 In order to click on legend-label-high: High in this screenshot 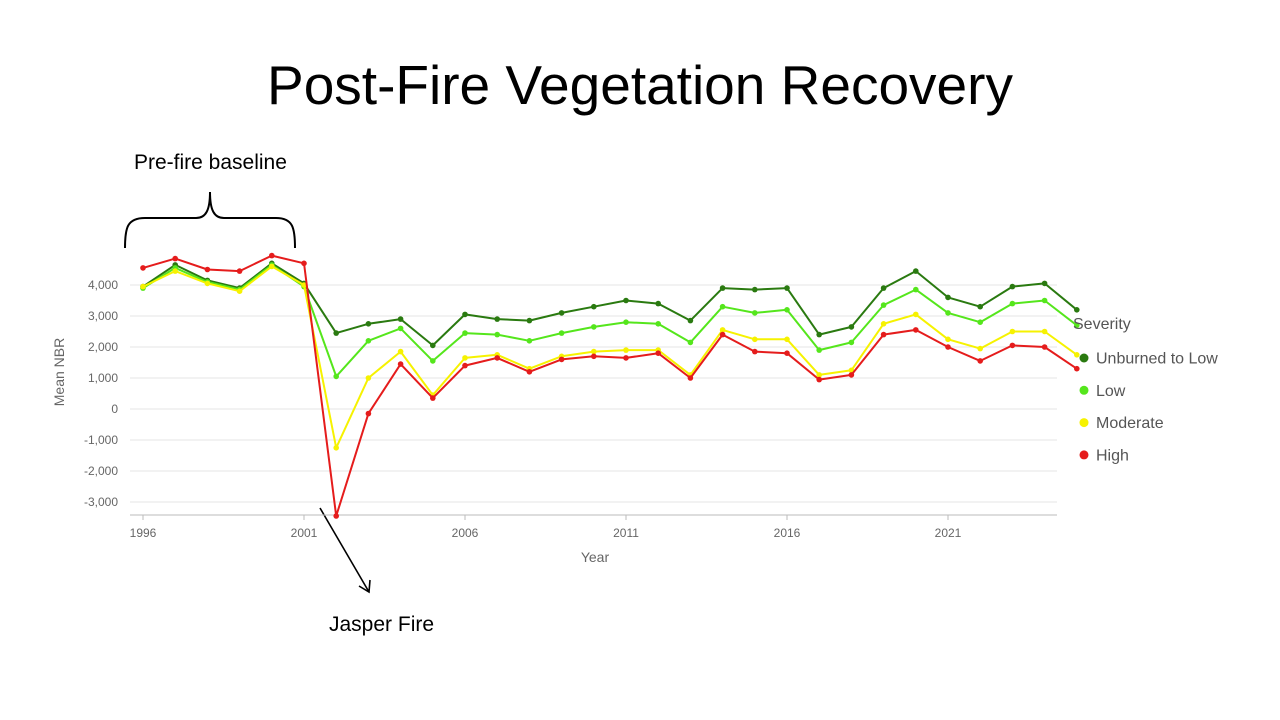, I will do `click(1112, 455)`.